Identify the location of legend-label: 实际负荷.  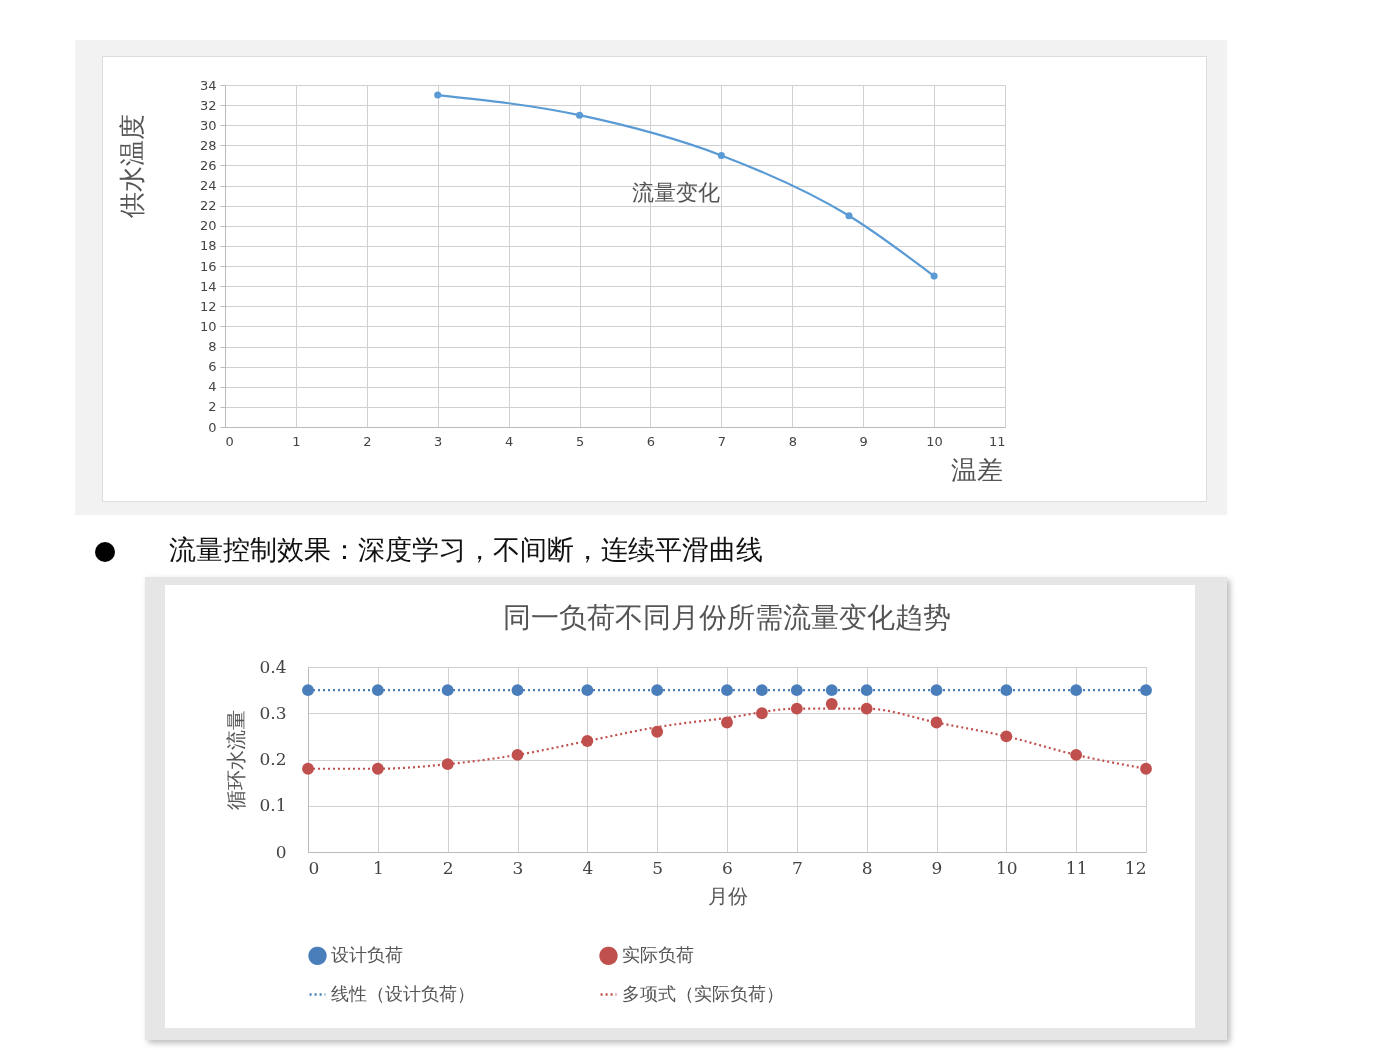
(658, 954).